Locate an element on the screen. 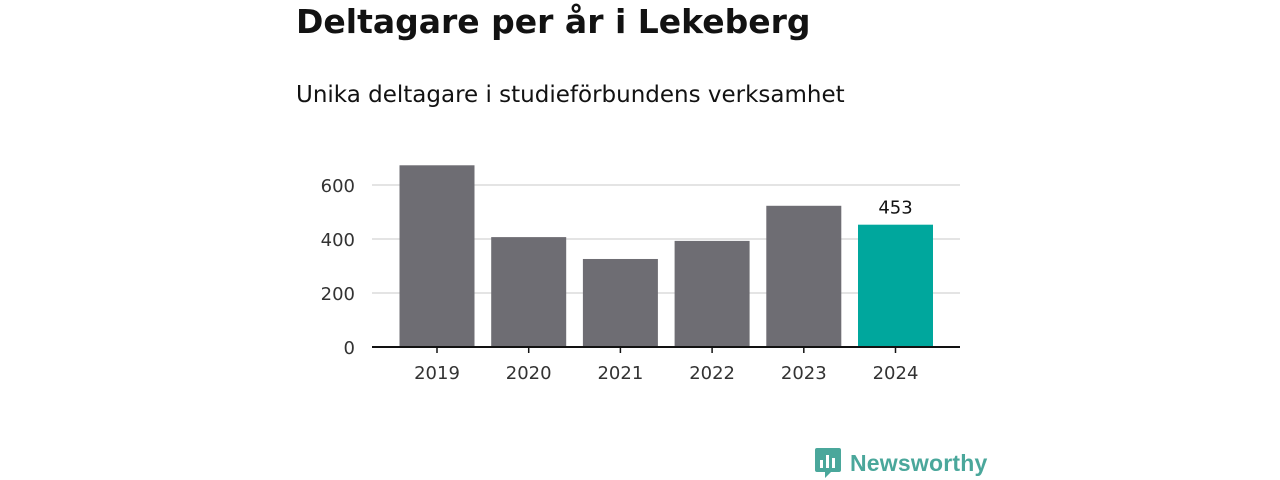  chart-title: Deltagare per år i Lekeberg is located at coordinates (553, 21).